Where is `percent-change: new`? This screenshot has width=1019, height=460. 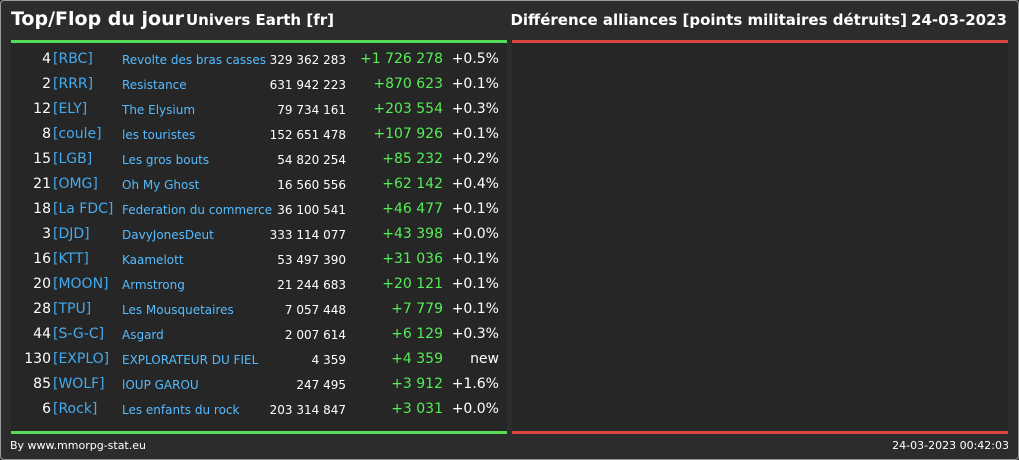
percent-change: new is located at coordinates (484, 359).